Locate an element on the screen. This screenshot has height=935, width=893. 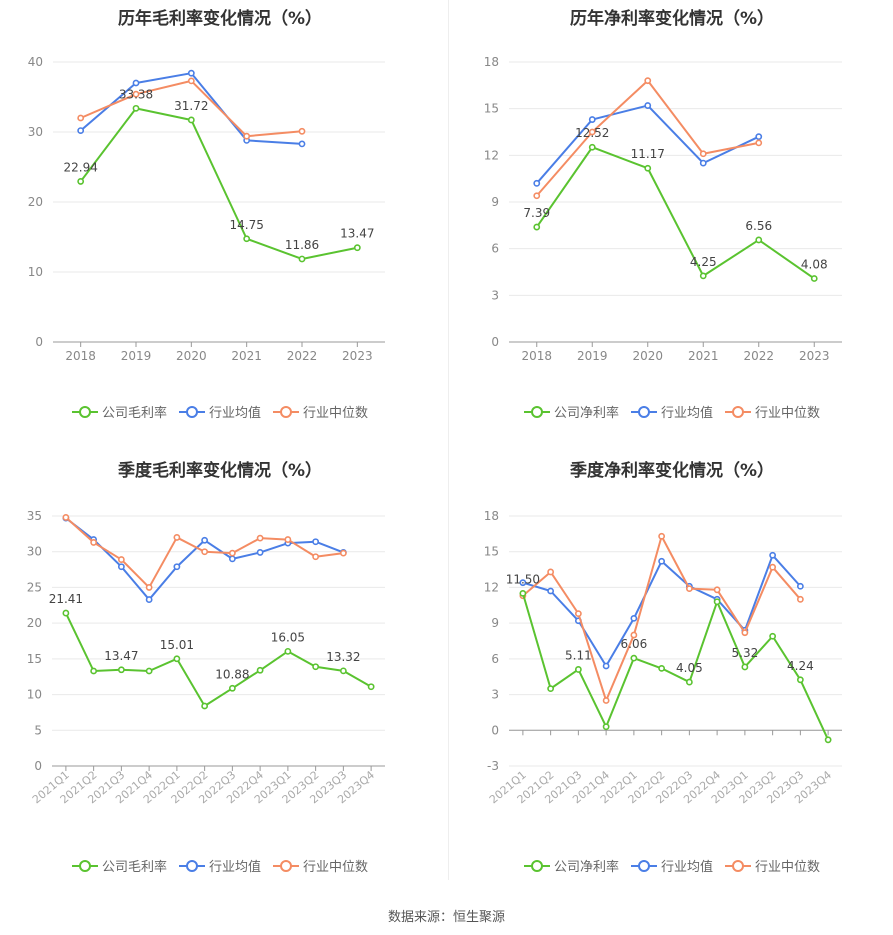
data-label: 5.11 is located at coordinates (578, 655).